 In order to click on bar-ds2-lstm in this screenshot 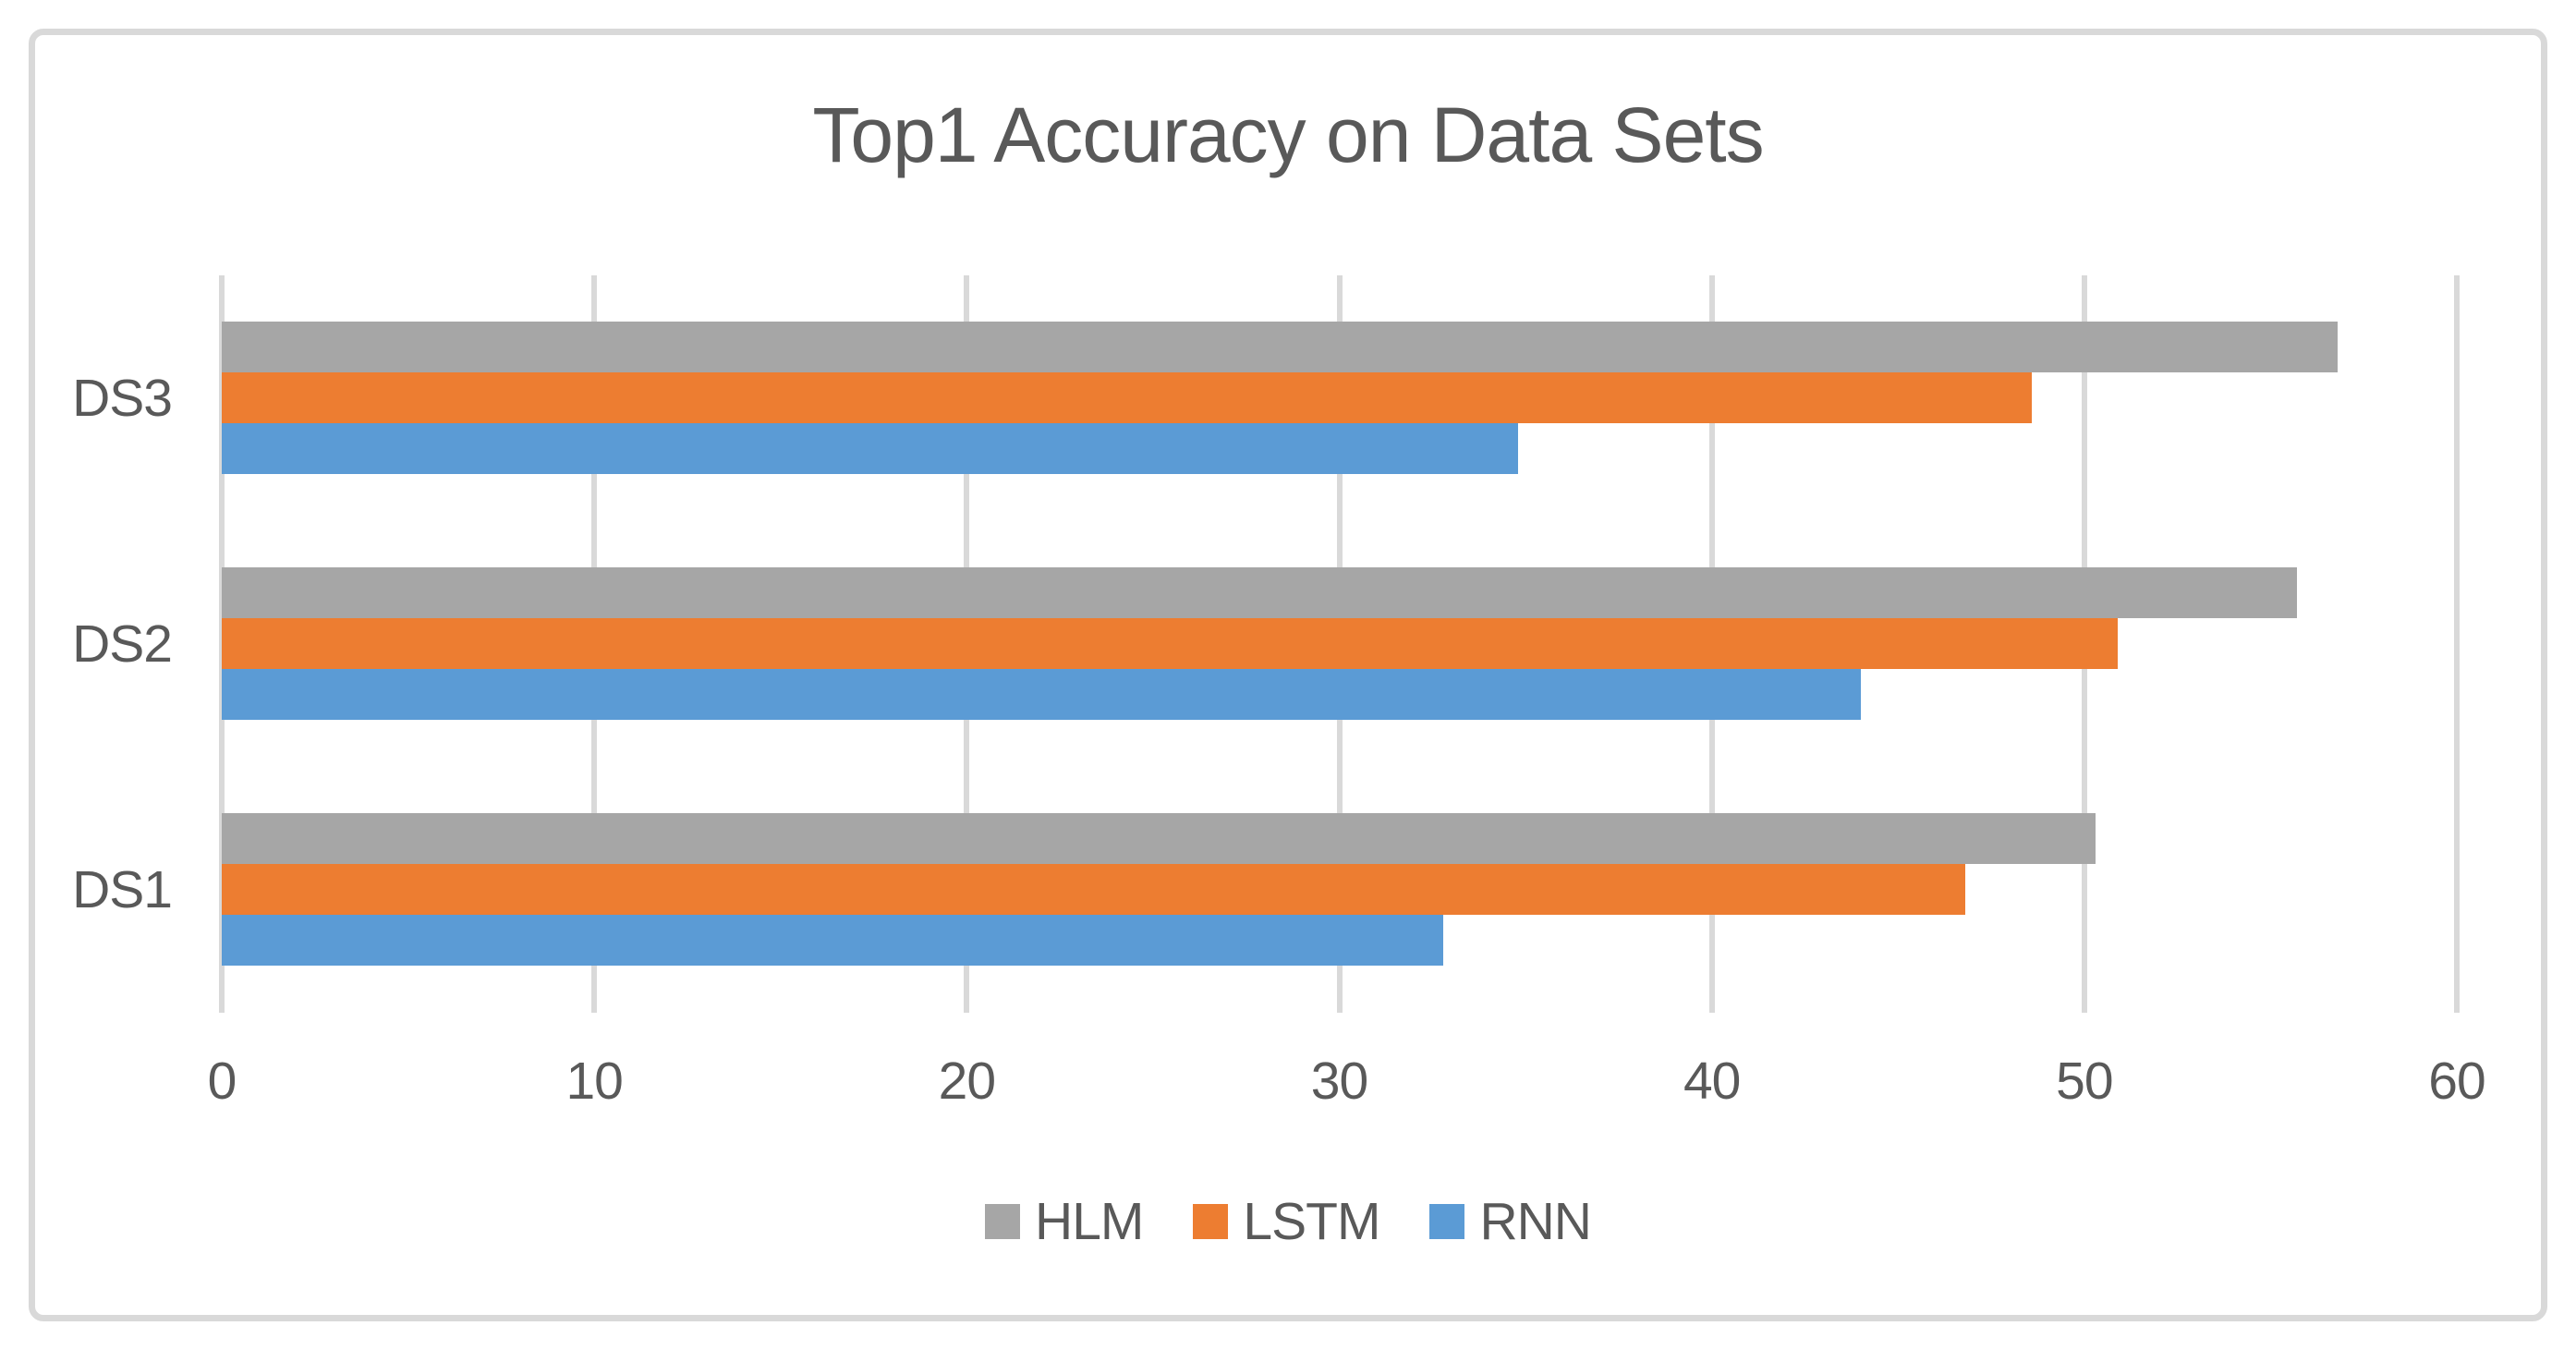, I will do `click(1170, 643)`.